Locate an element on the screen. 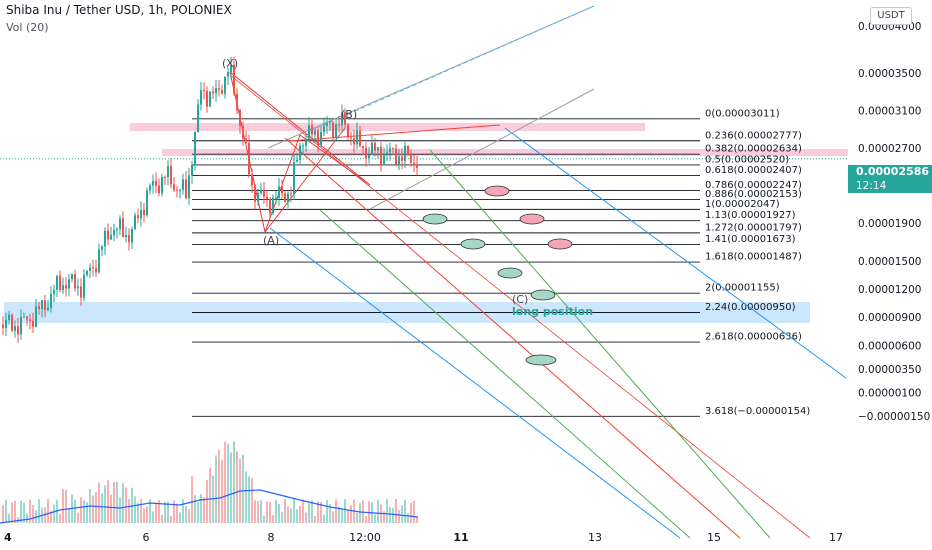 This screenshot has height=550, width=932. price-axis-tick: −0.00000150 is located at coordinates (894, 417).